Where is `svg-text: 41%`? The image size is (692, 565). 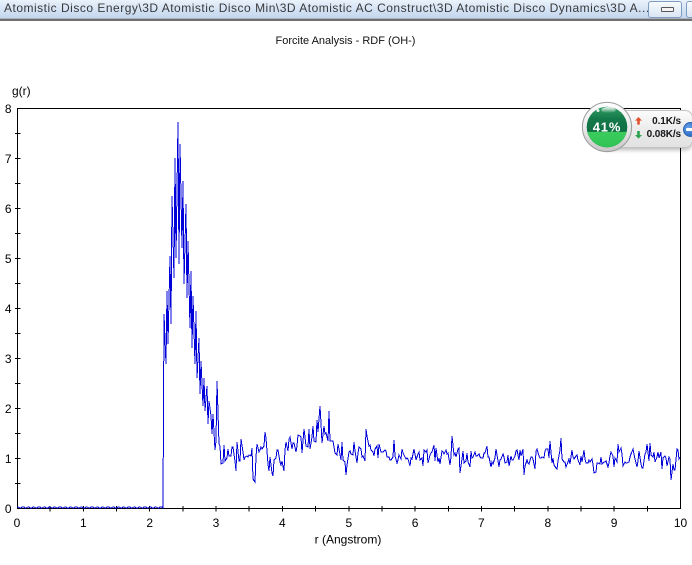
svg-text: 41% is located at coordinates (607, 127).